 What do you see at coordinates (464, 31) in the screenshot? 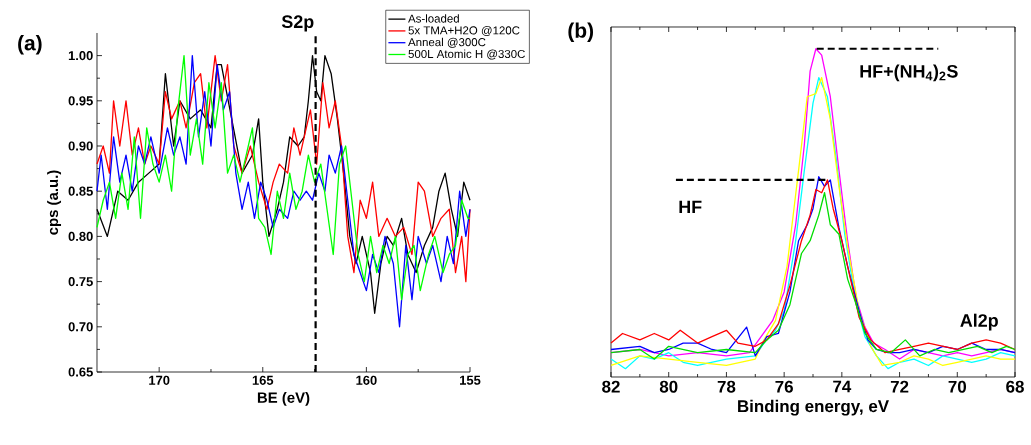
I see `legend-label: 5x TMA+H2O @120C` at bounding box center [464, 31].